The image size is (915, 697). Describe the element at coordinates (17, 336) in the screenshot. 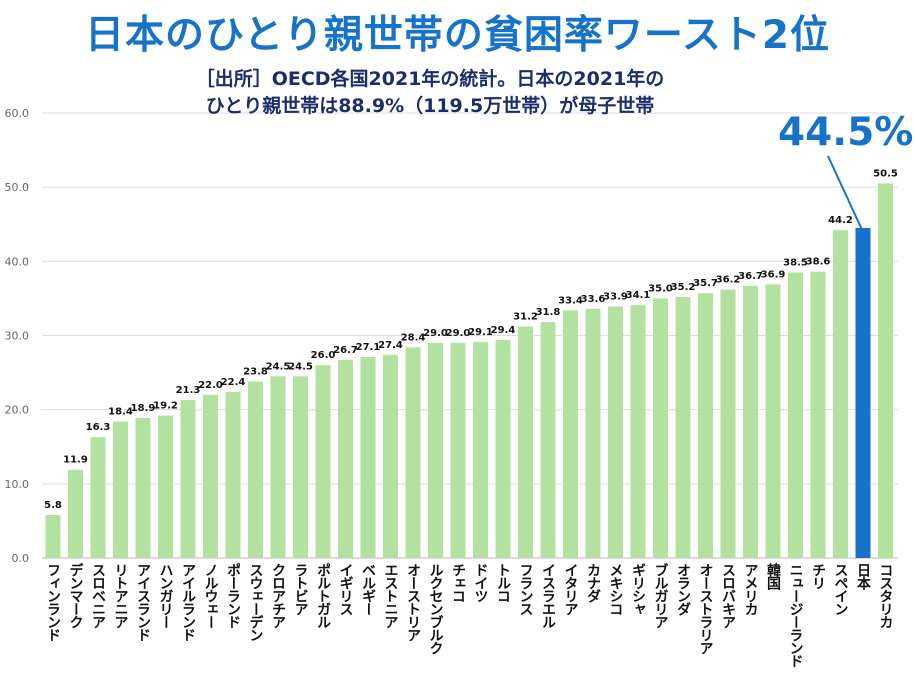

I see `y-tick-label: 30.0` at that location.